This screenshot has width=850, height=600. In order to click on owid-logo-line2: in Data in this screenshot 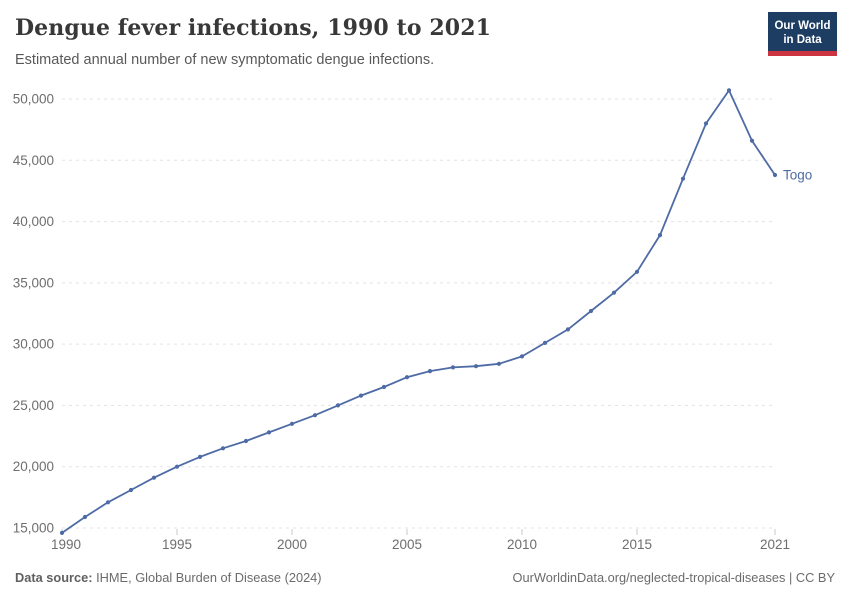, I will do `click(802, 40)`.